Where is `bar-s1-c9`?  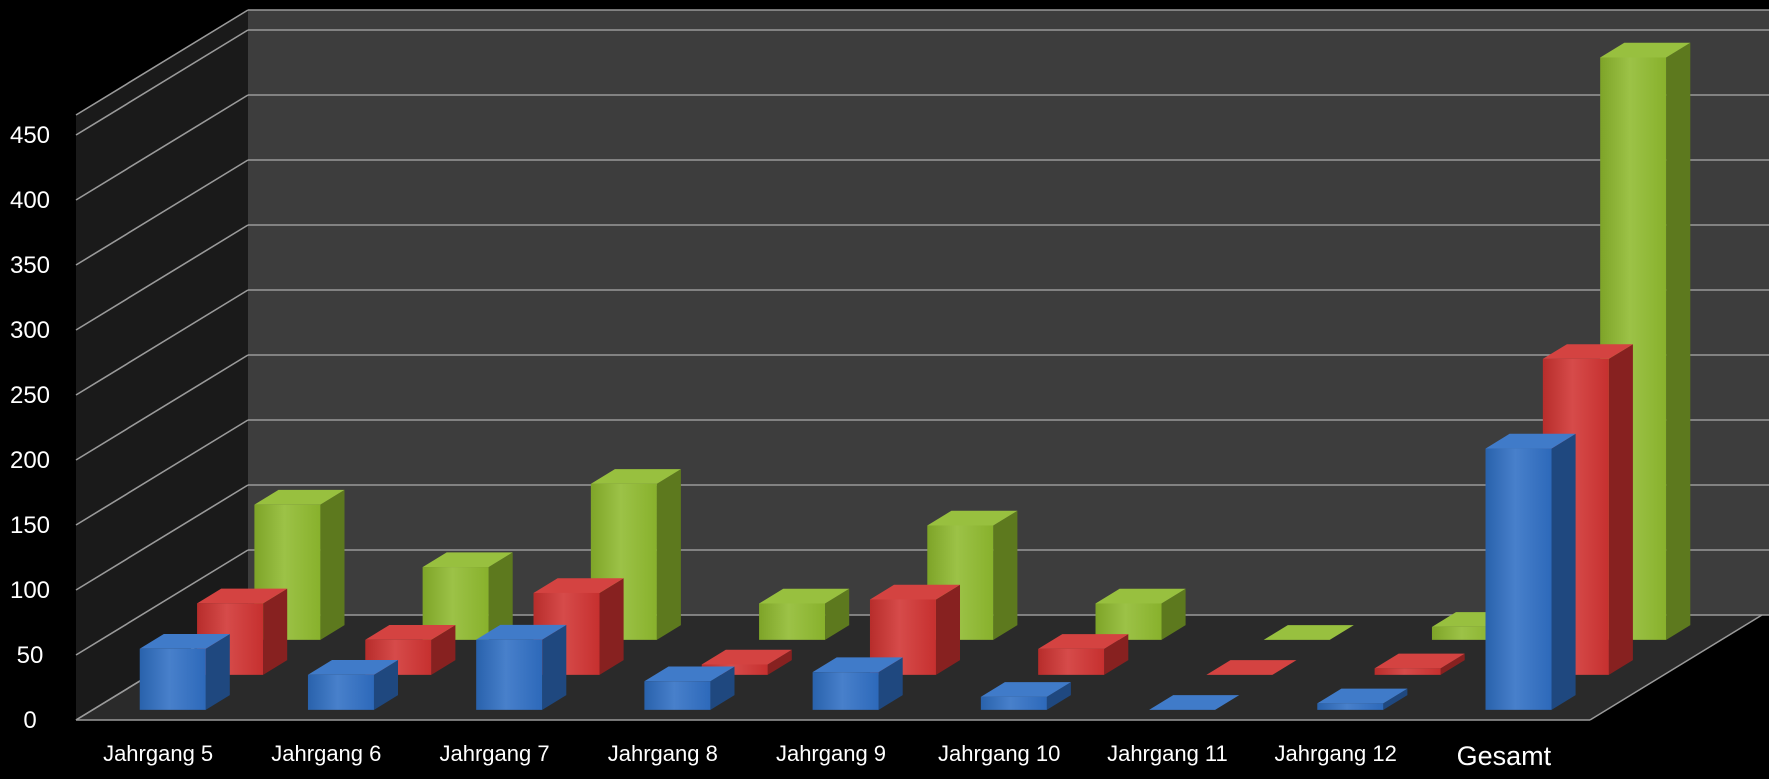
bar-s1-c9 is located at coordinates (1531, 572).